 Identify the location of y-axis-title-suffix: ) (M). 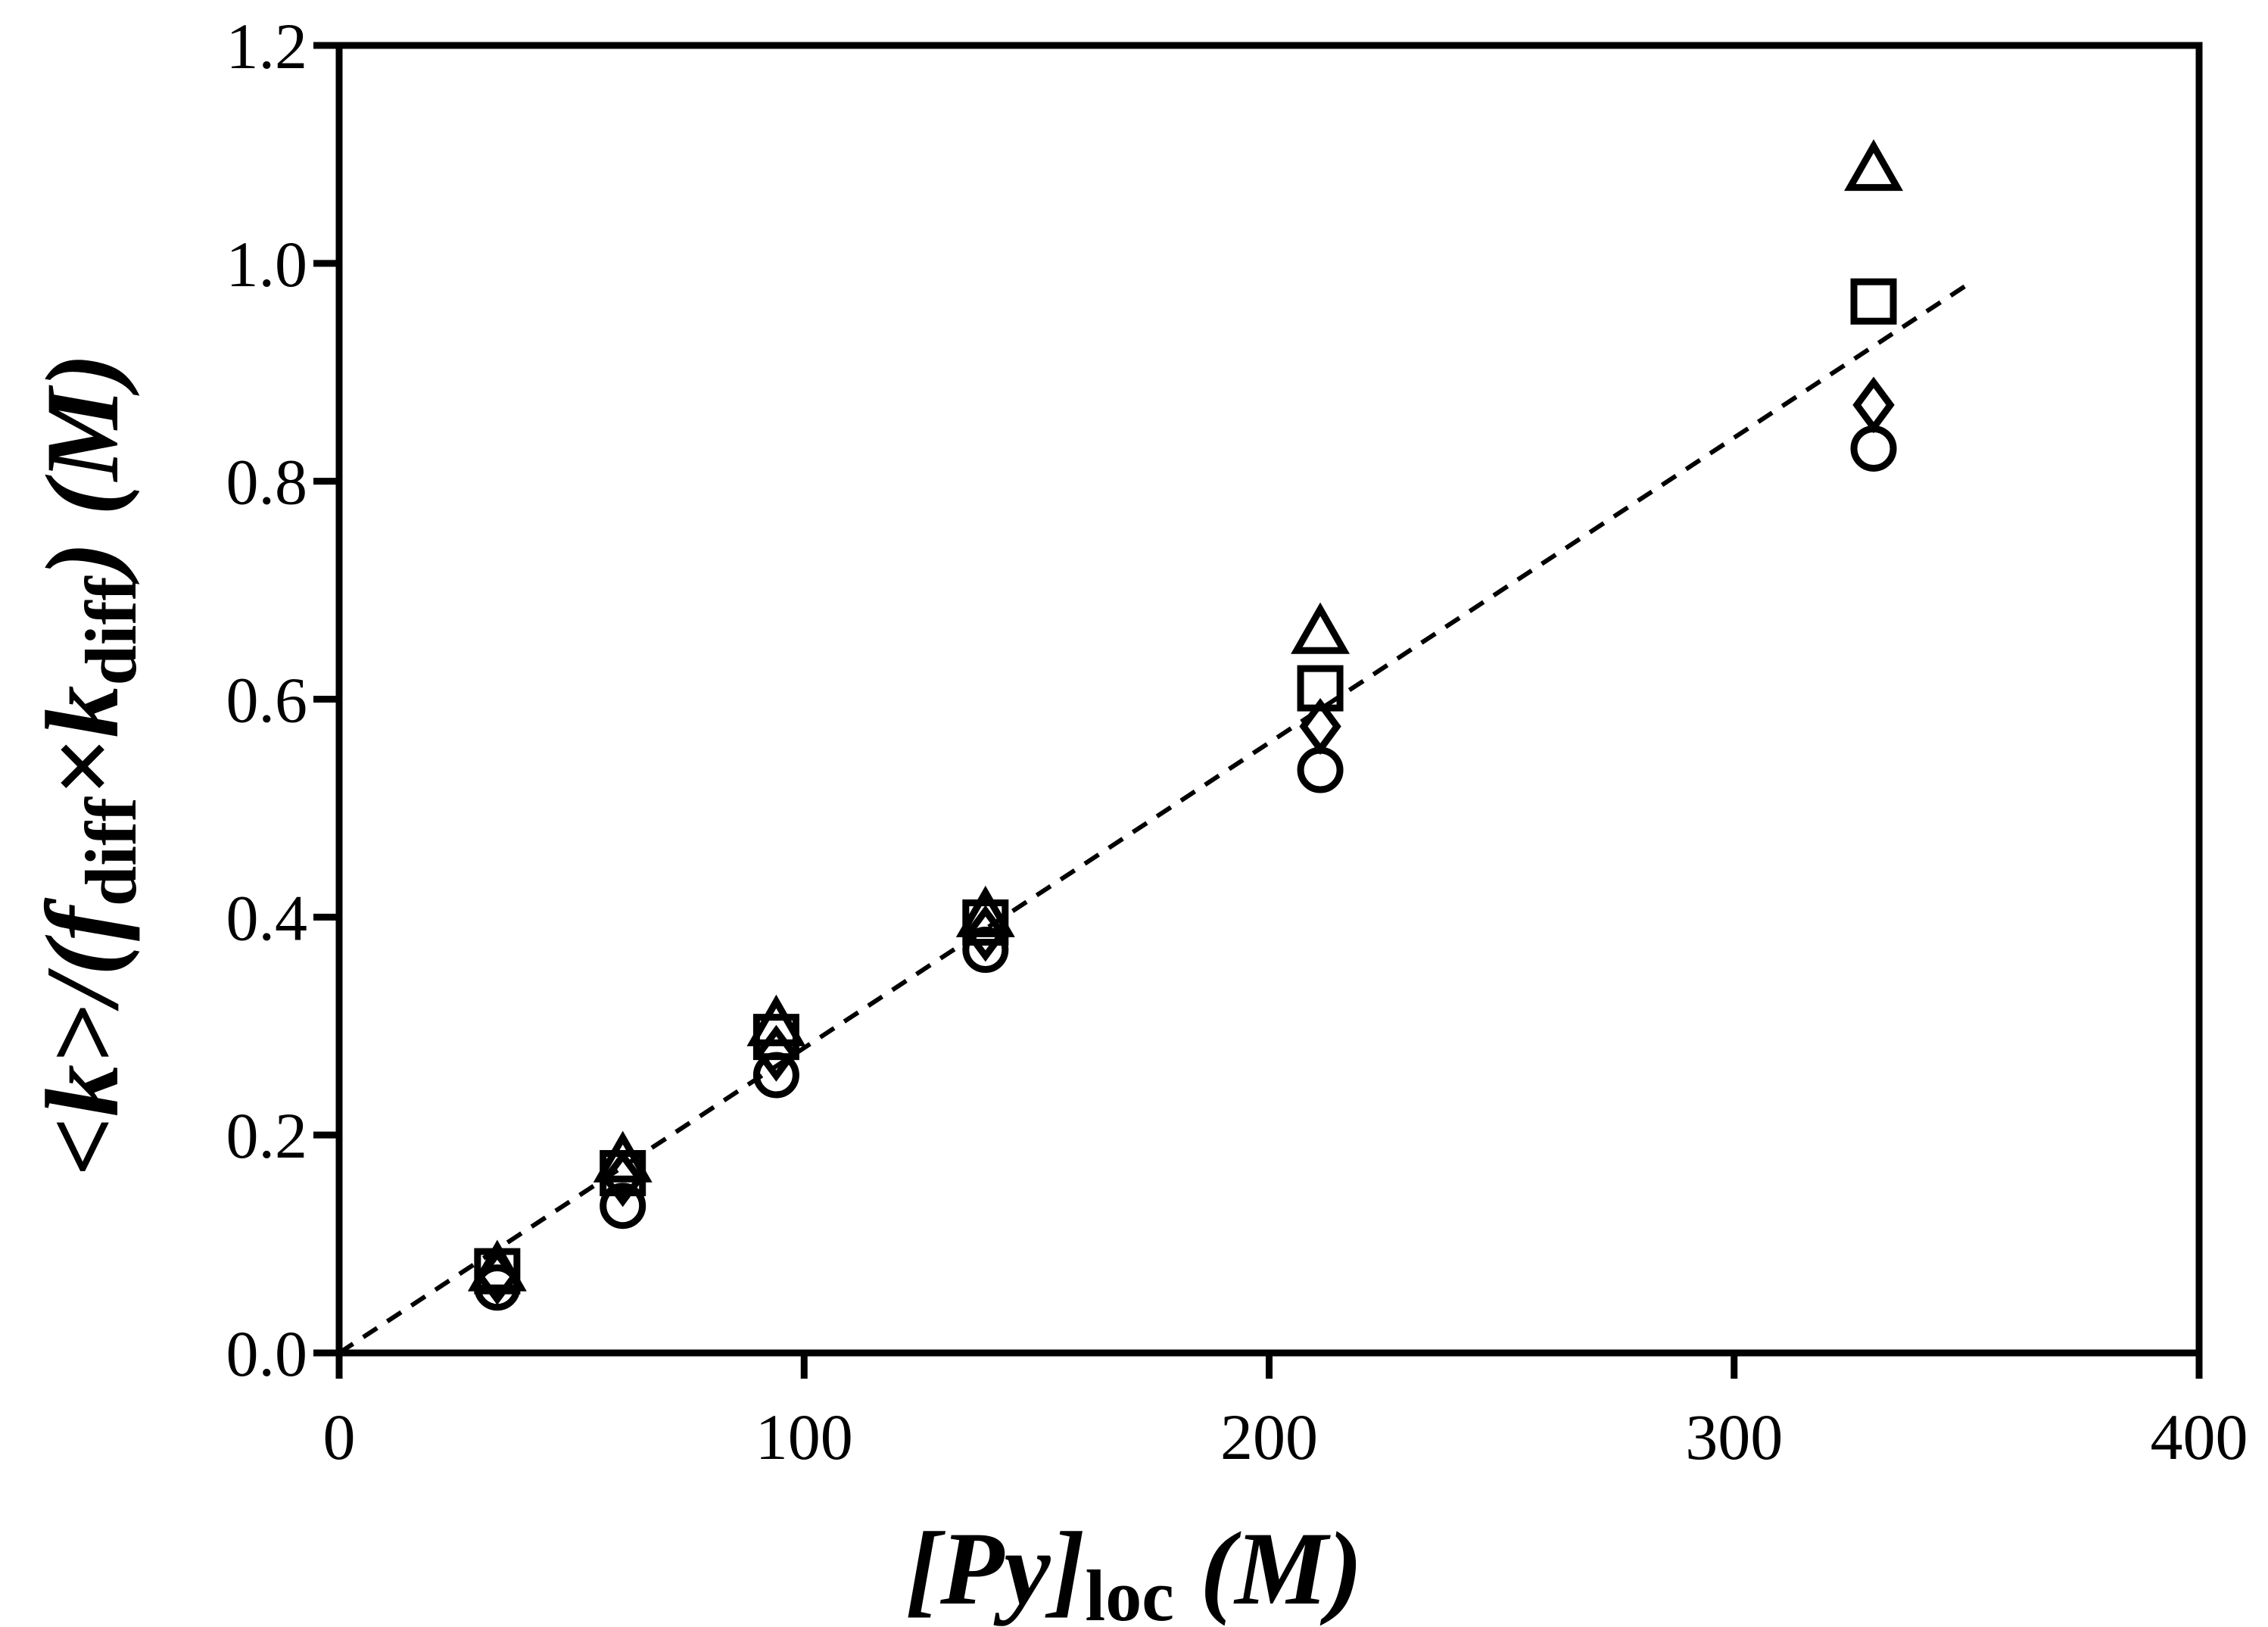
(82, 469).